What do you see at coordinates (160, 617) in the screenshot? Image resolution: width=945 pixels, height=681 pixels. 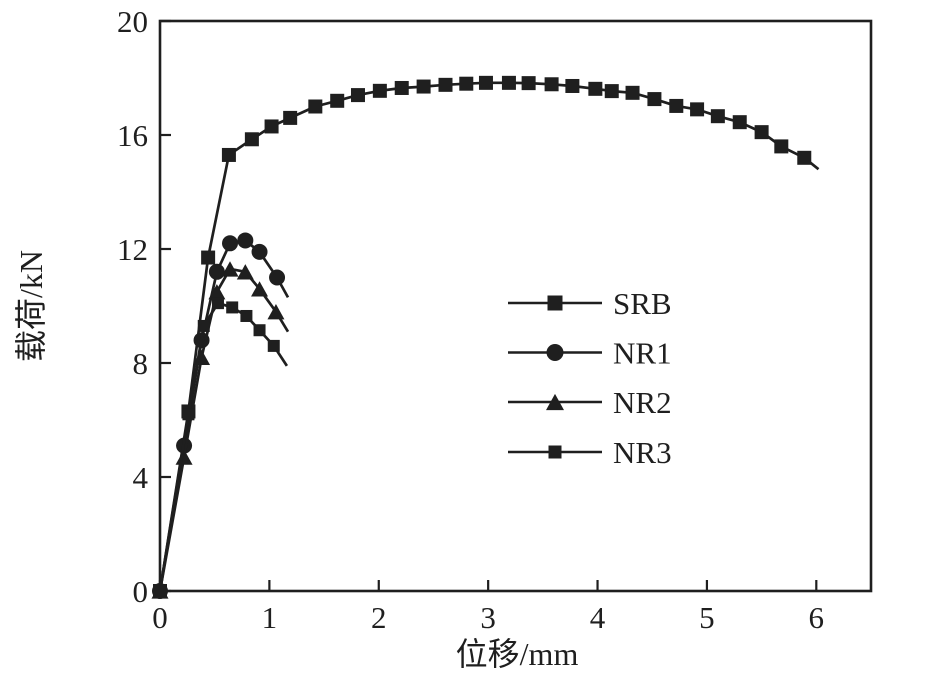 I see `x-tick-label: 0` at bounding box center [160, 617].